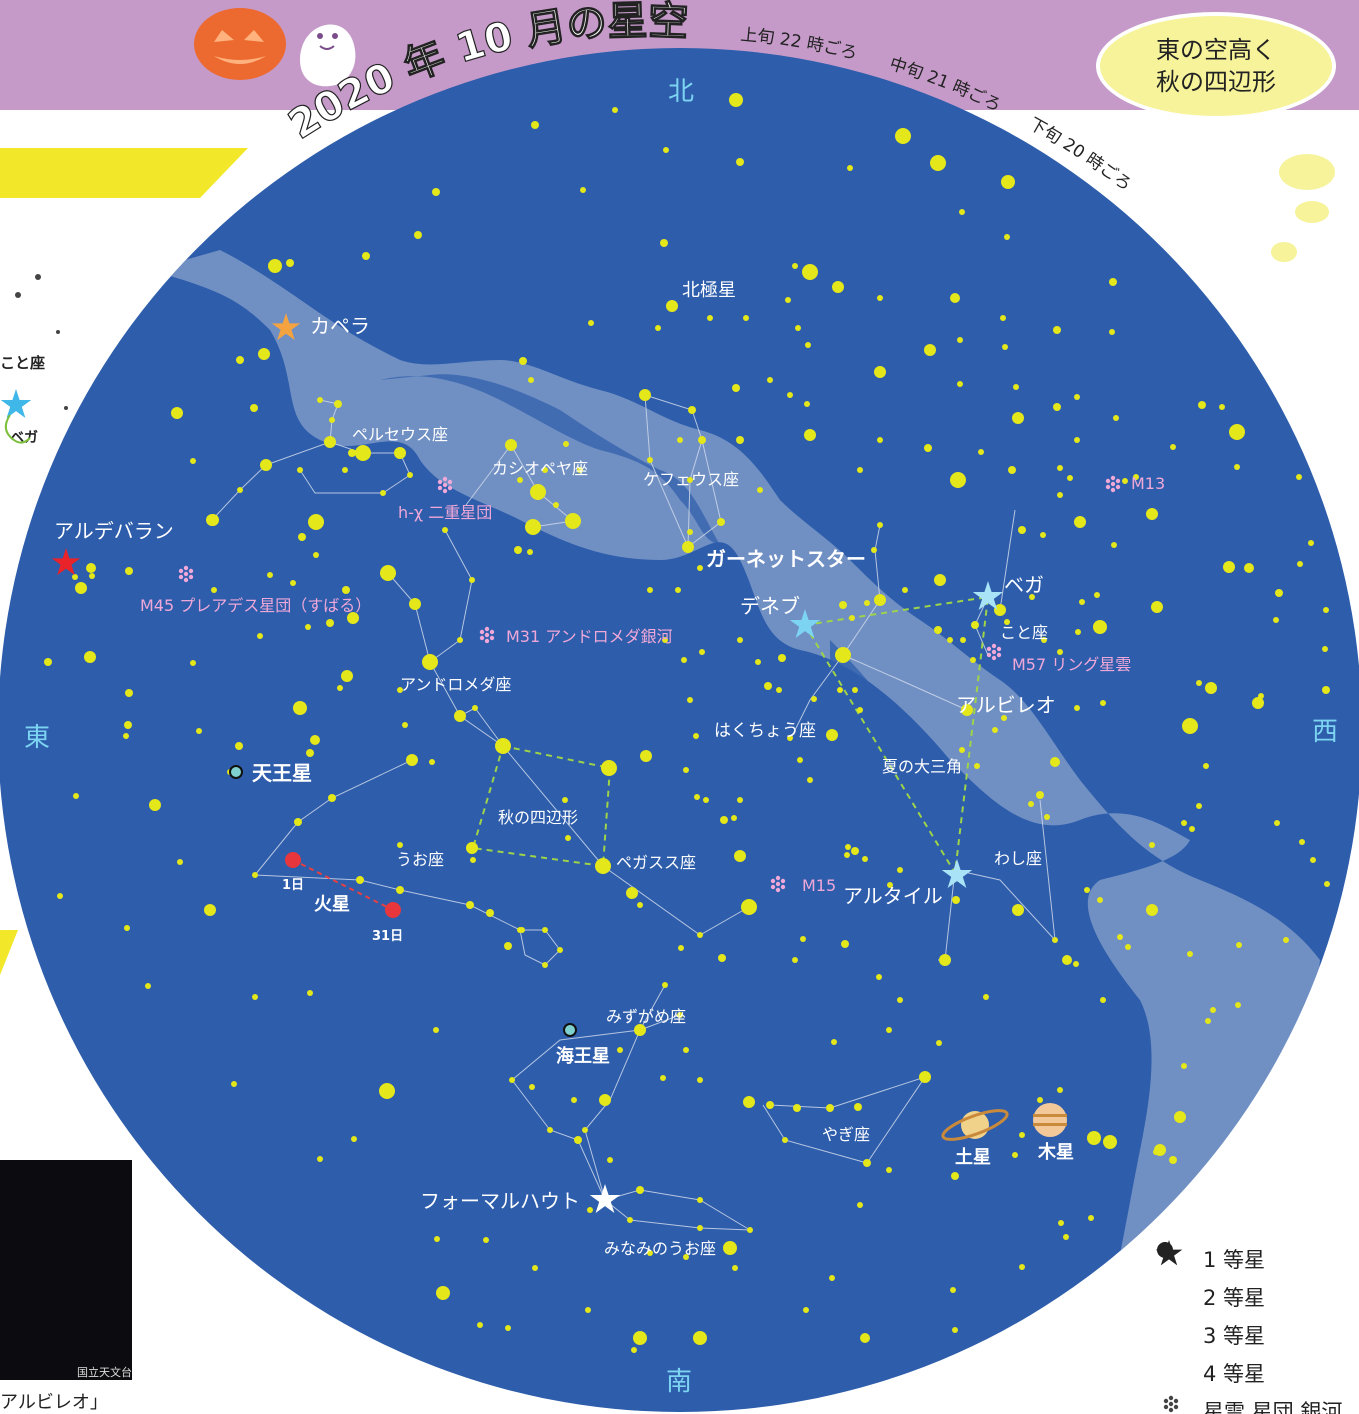 This screenshot has width=1359, height=1414. What do you see at coordinates (915, 750) in the screenshot?
I see `milky-way-rift` at bounding box center [915, 750].